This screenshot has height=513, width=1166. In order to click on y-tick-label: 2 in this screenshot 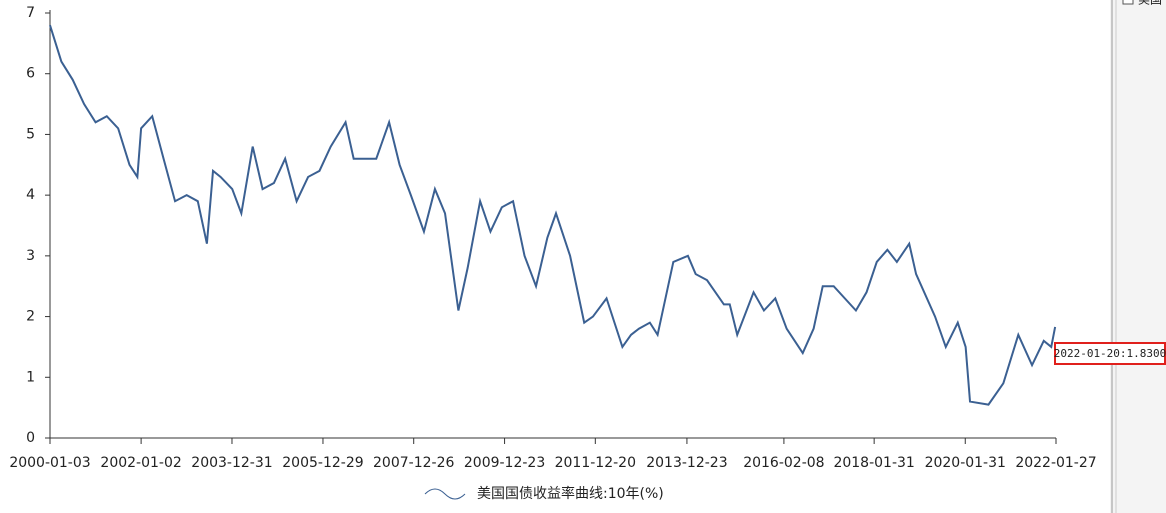, I will do `click(30, 317)`.